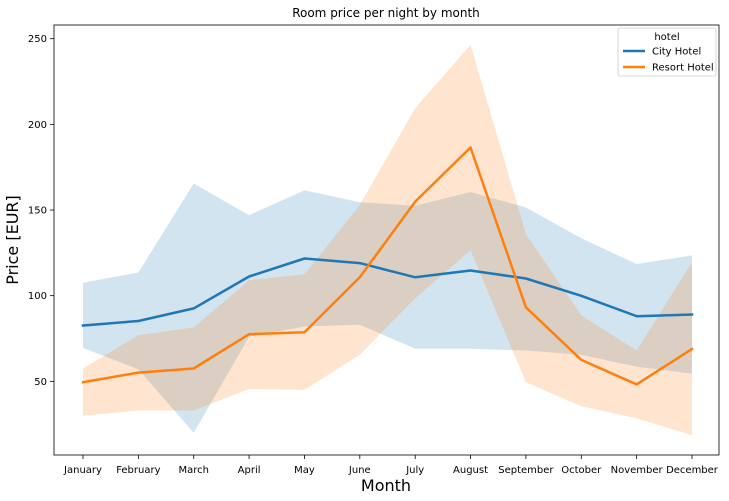  I want to click on legend-box, so click(667, 52).